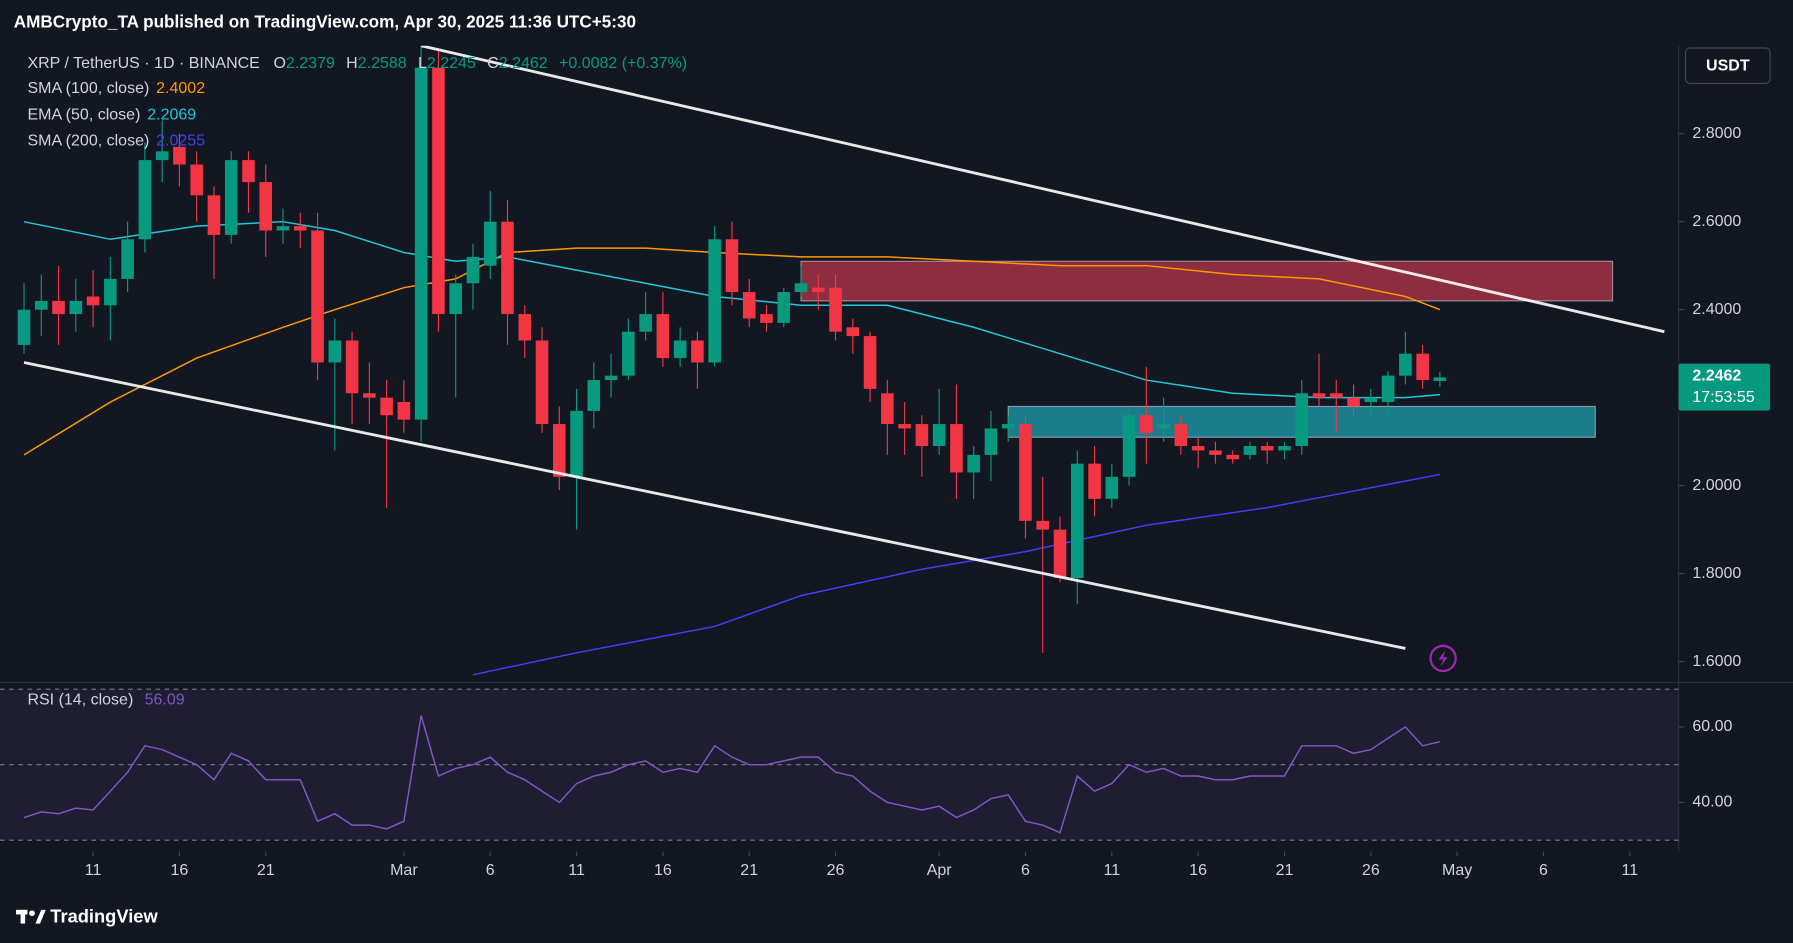 This screenshot has height=943, width=1793. I want to click on bar-countdown: 17:53:55, so click(1723, 397).